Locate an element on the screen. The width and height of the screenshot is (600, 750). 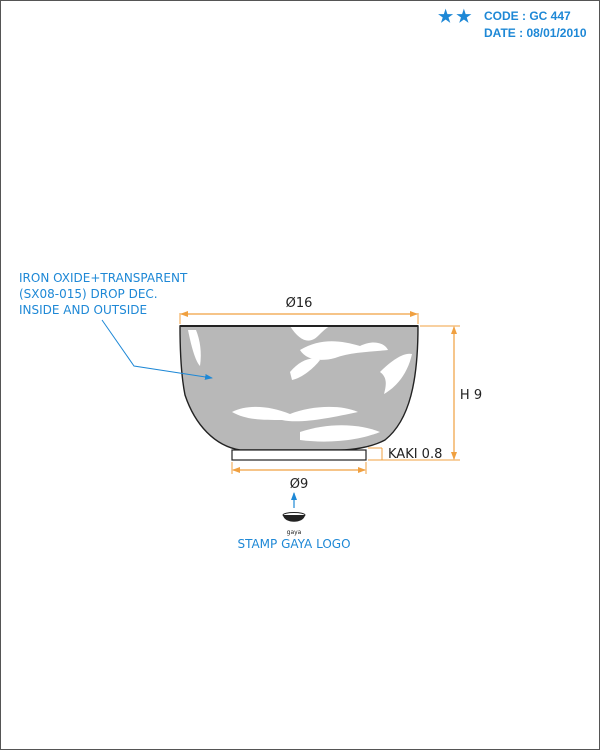
code-row: ★ ★ CODE : GC 447 is located at coordinates (512, 16).